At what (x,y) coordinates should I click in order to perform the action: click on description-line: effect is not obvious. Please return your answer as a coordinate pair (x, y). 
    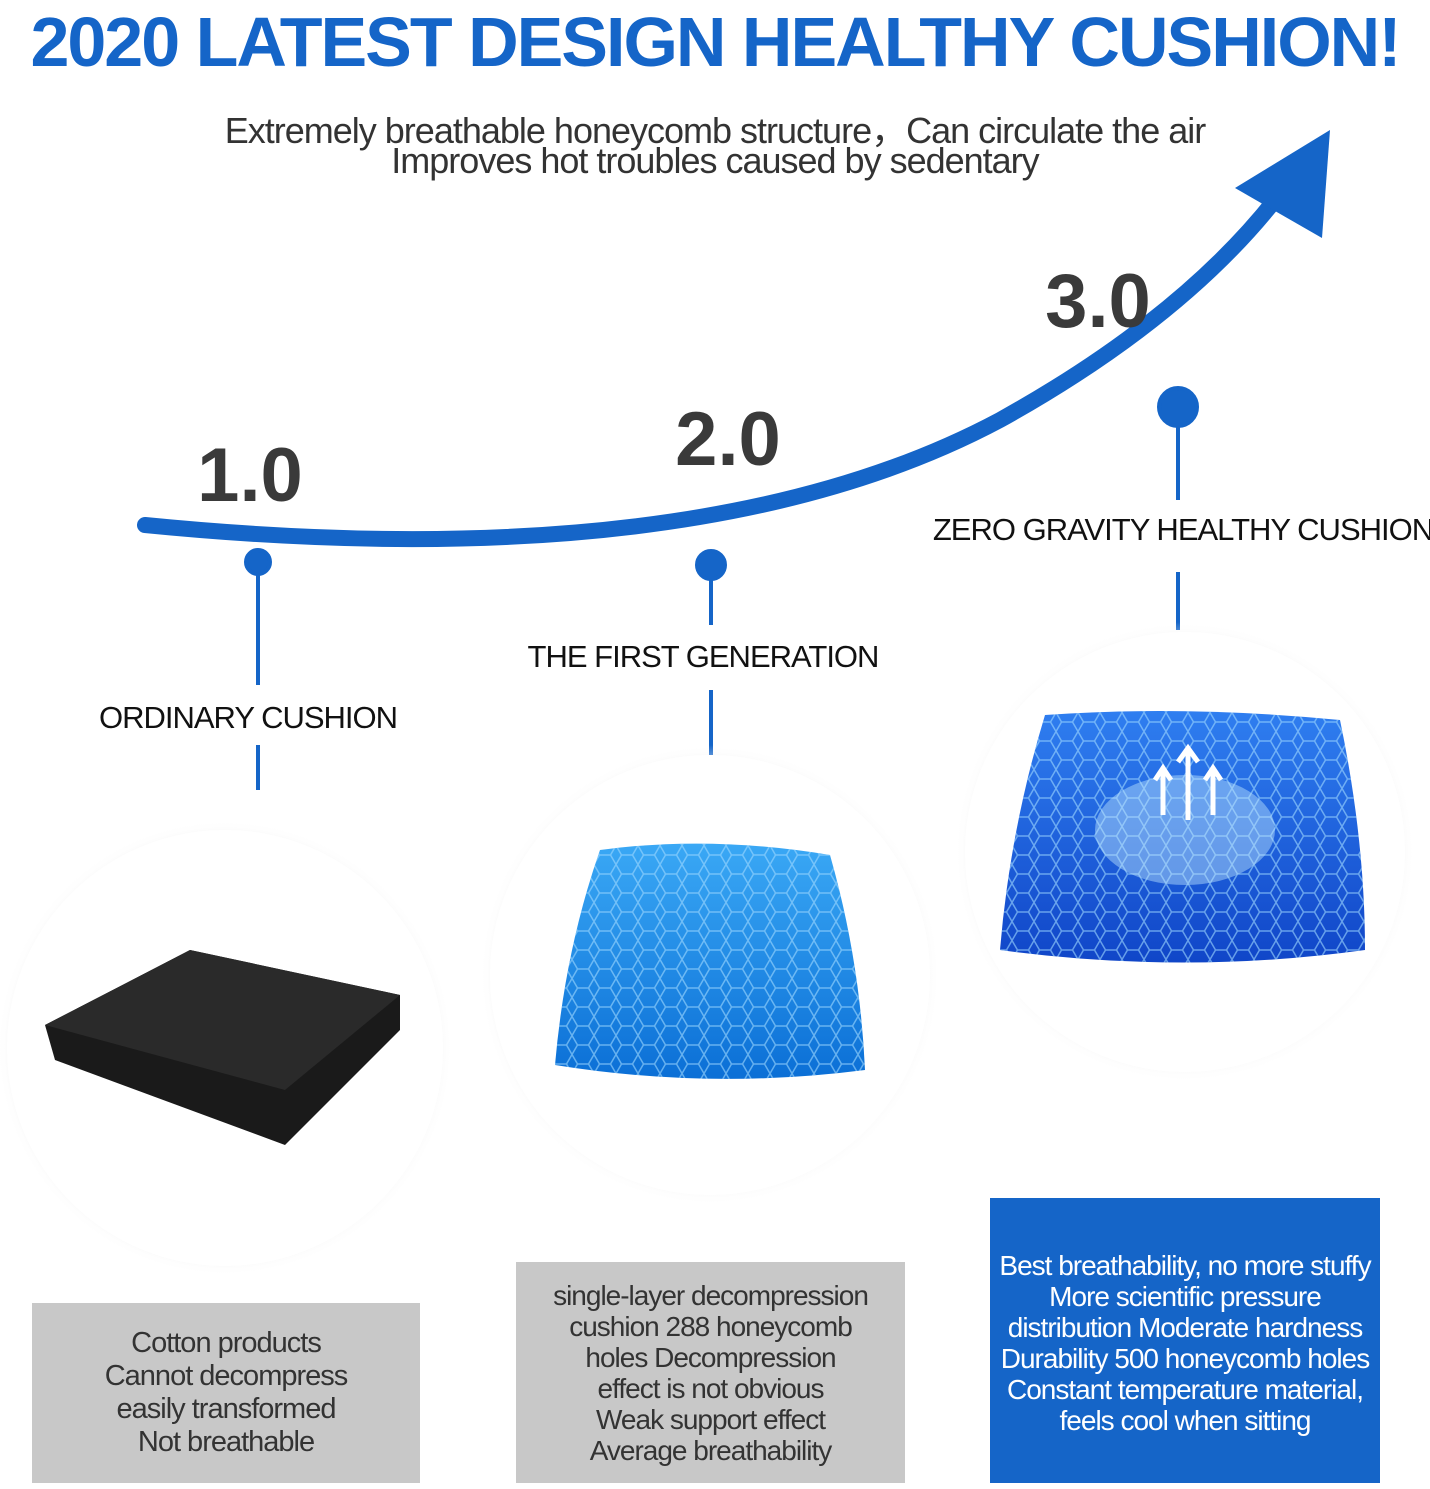
    Looking at the image, I should click on (711, 1388).